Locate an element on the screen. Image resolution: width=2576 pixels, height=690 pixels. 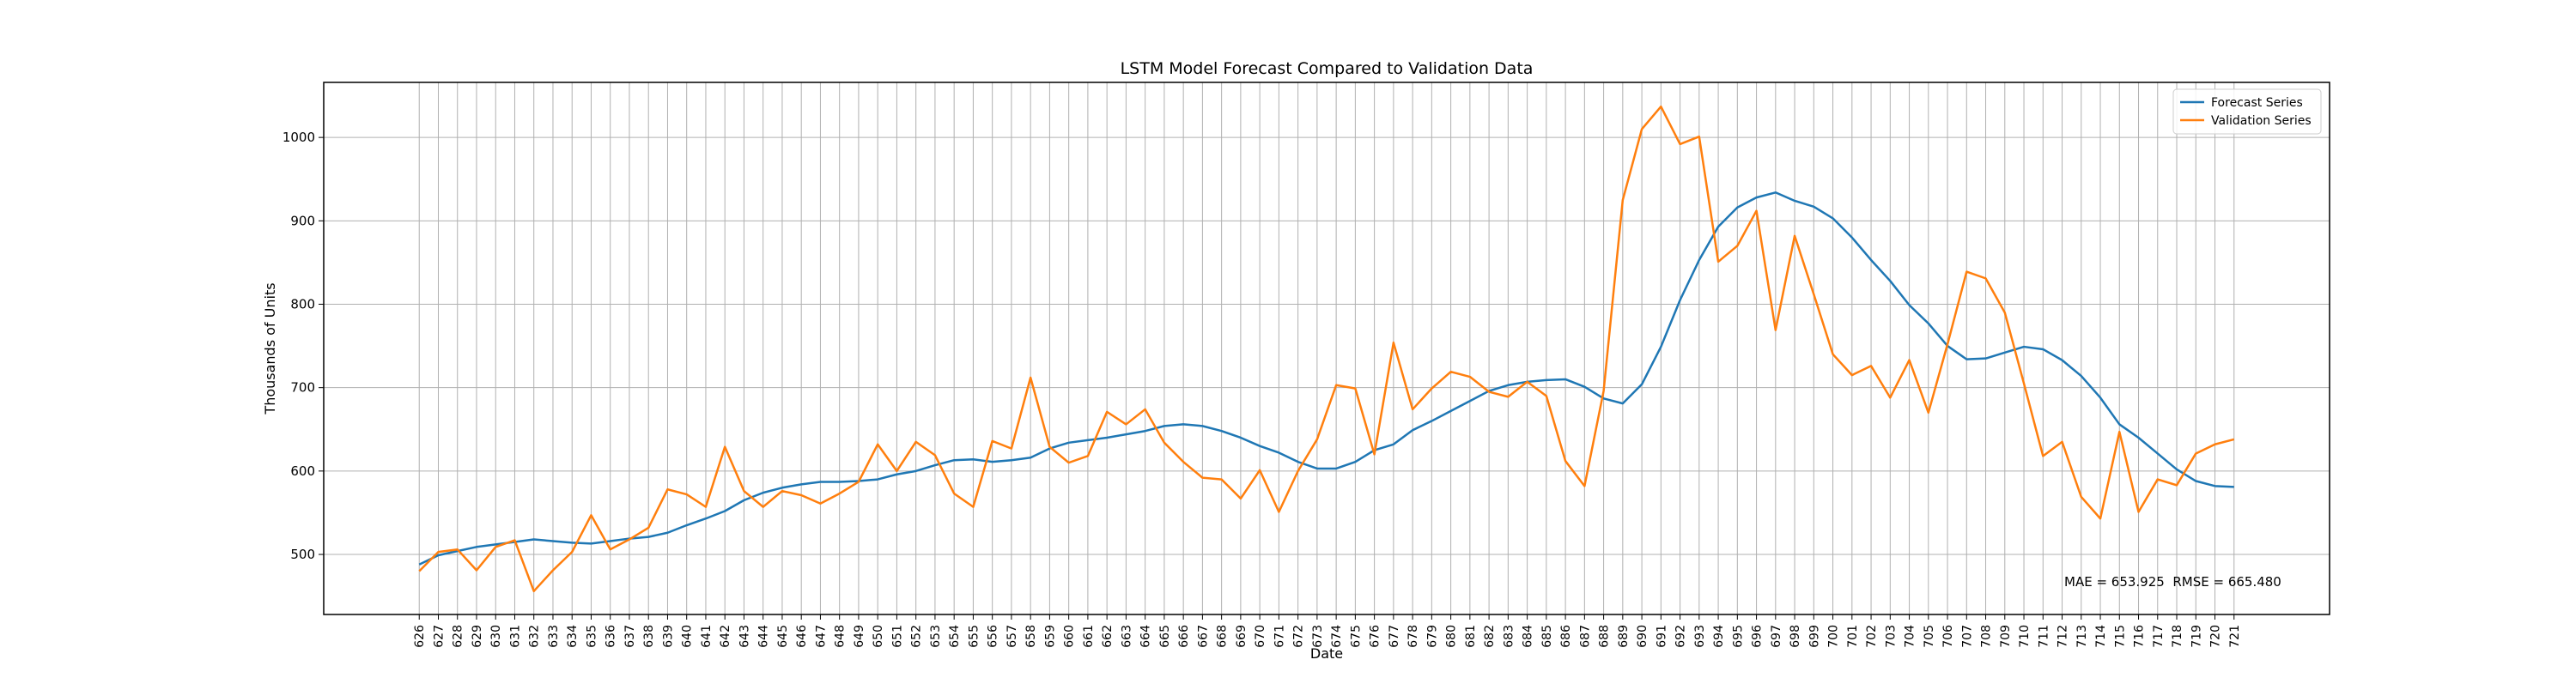
x-tick-label: 659 is located at coordinates (1050, 636).